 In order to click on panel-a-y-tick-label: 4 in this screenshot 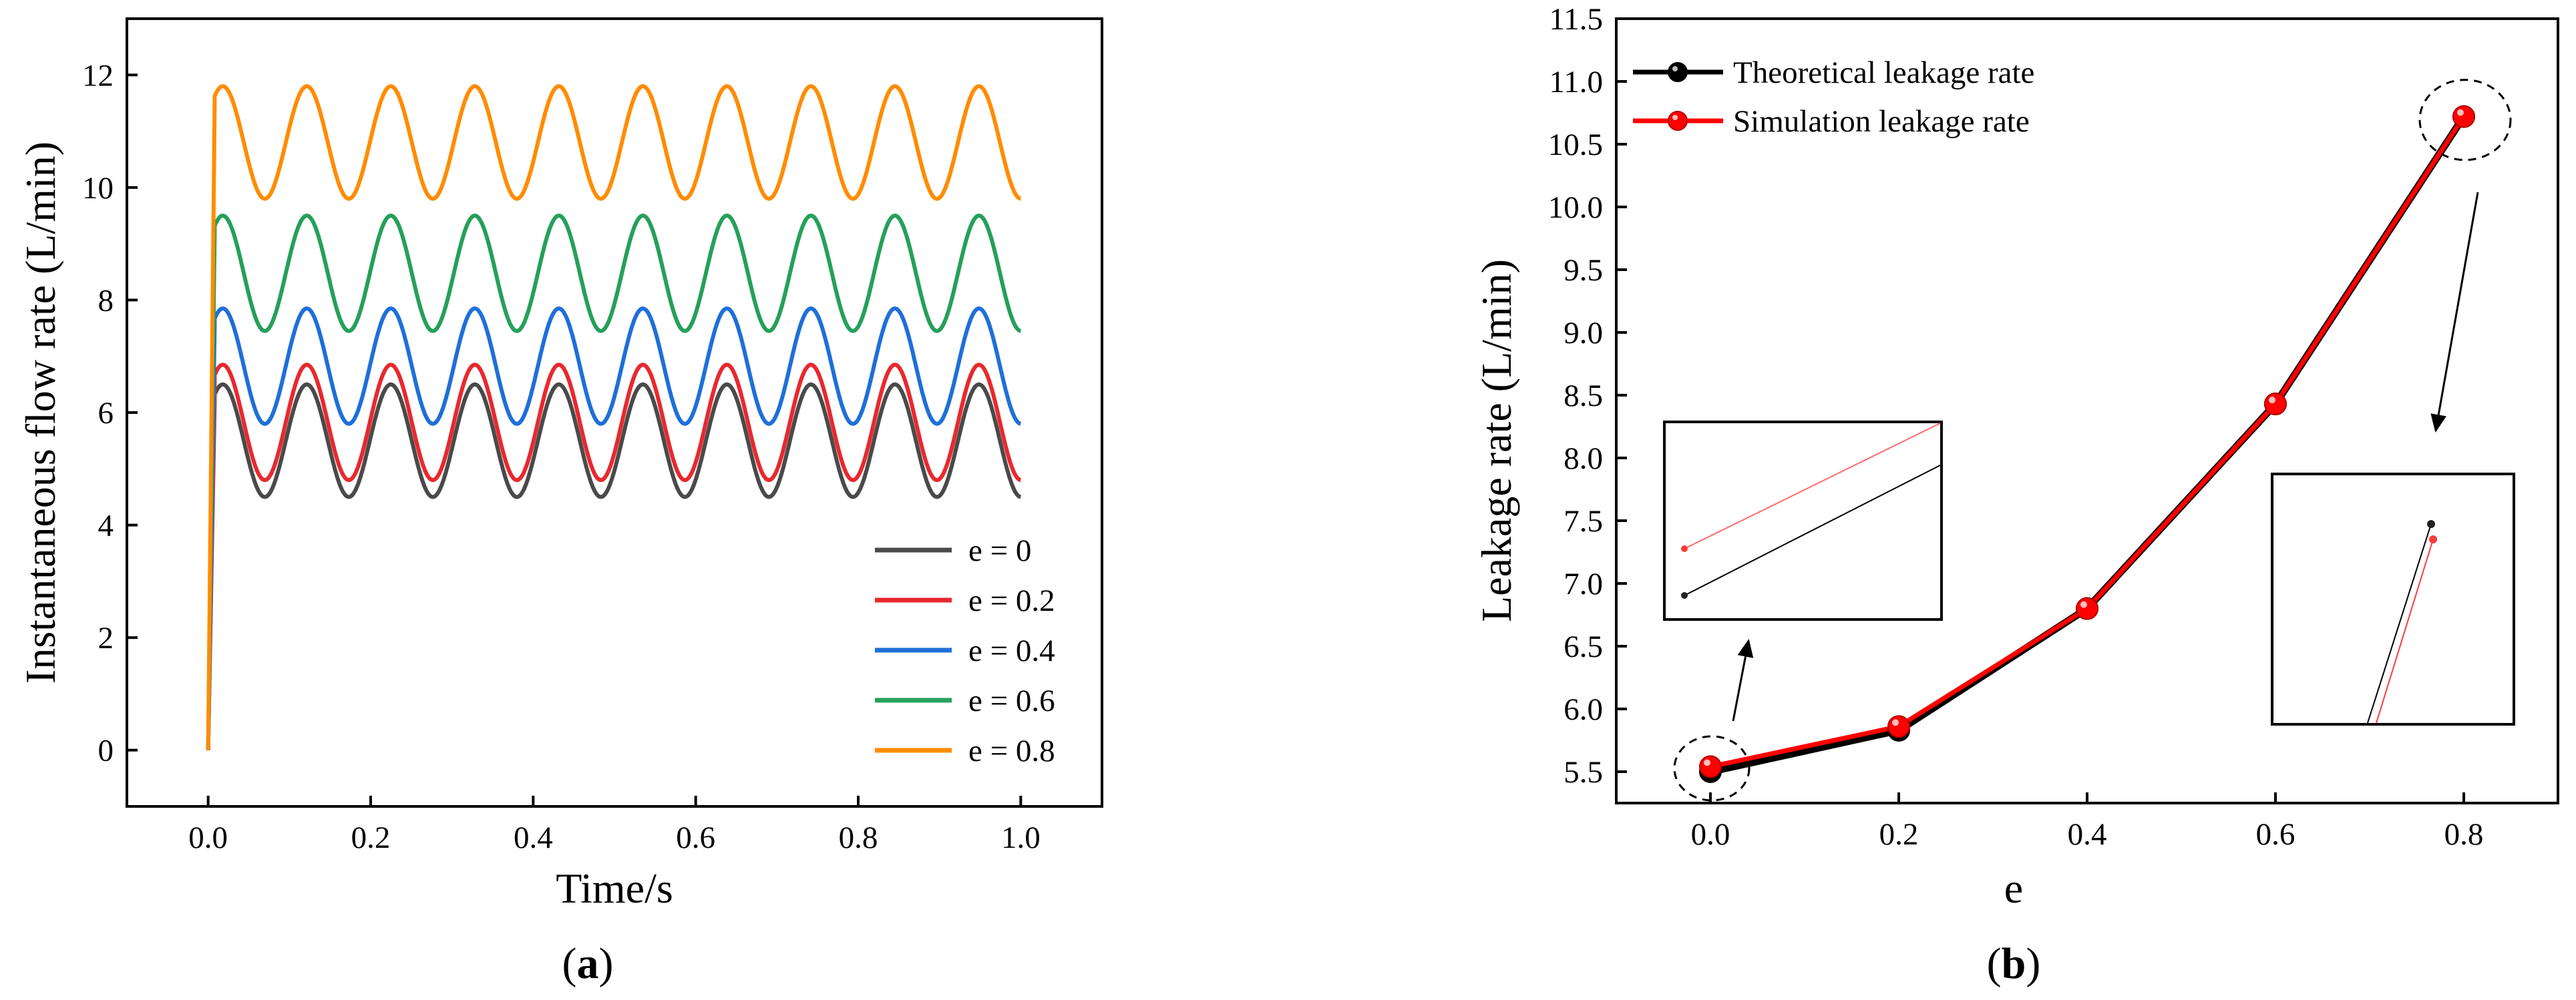, I will do `click(106, 526)`.